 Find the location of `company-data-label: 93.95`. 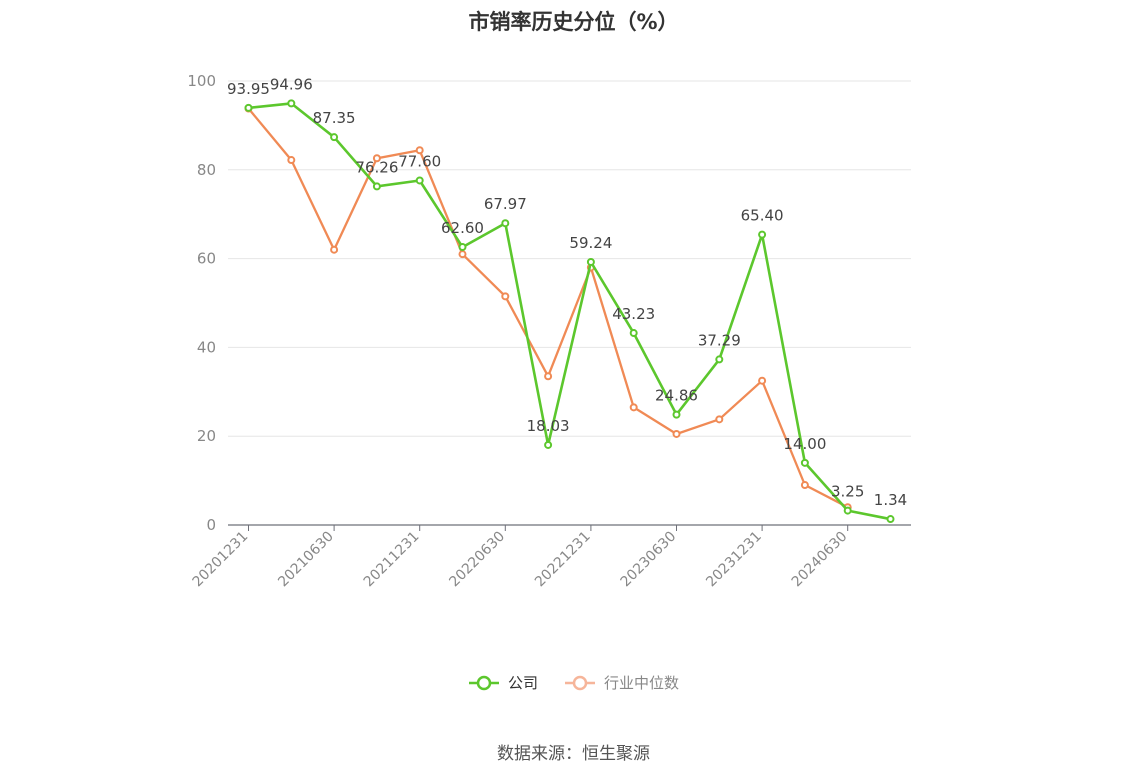

company-data-label: 93.95 is located at coordinates (248, 89).